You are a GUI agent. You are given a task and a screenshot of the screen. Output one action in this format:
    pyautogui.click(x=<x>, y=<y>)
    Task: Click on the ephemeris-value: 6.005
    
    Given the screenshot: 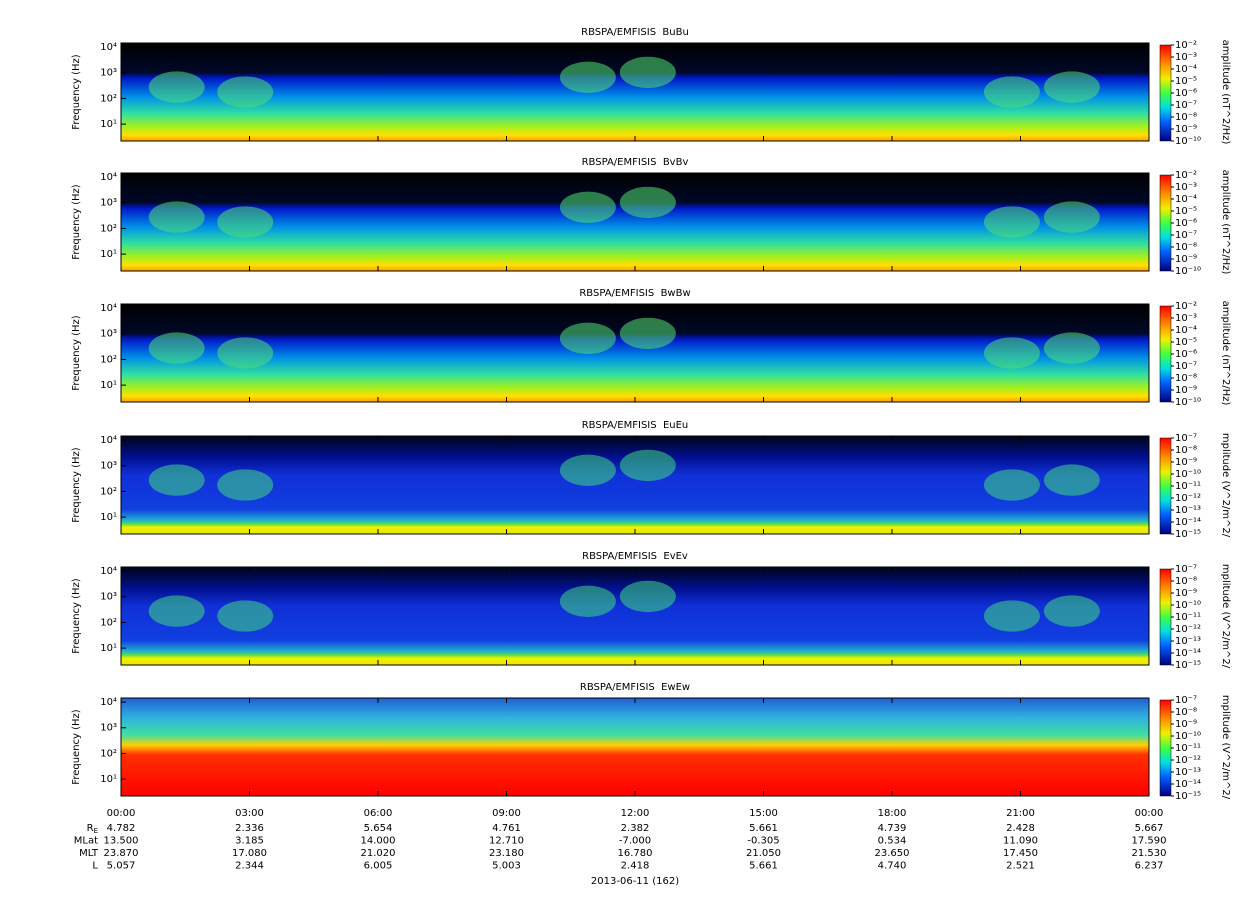 What is the action you would take?
    pyautogui.click(x=378, y=866)
    